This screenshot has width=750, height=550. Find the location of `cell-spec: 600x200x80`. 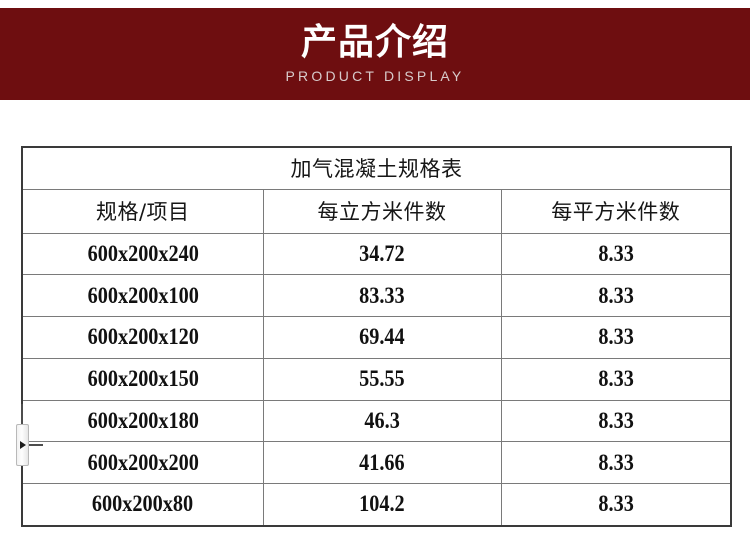

cell-spec: 600x200x80 is located at coordinates (142, 505).